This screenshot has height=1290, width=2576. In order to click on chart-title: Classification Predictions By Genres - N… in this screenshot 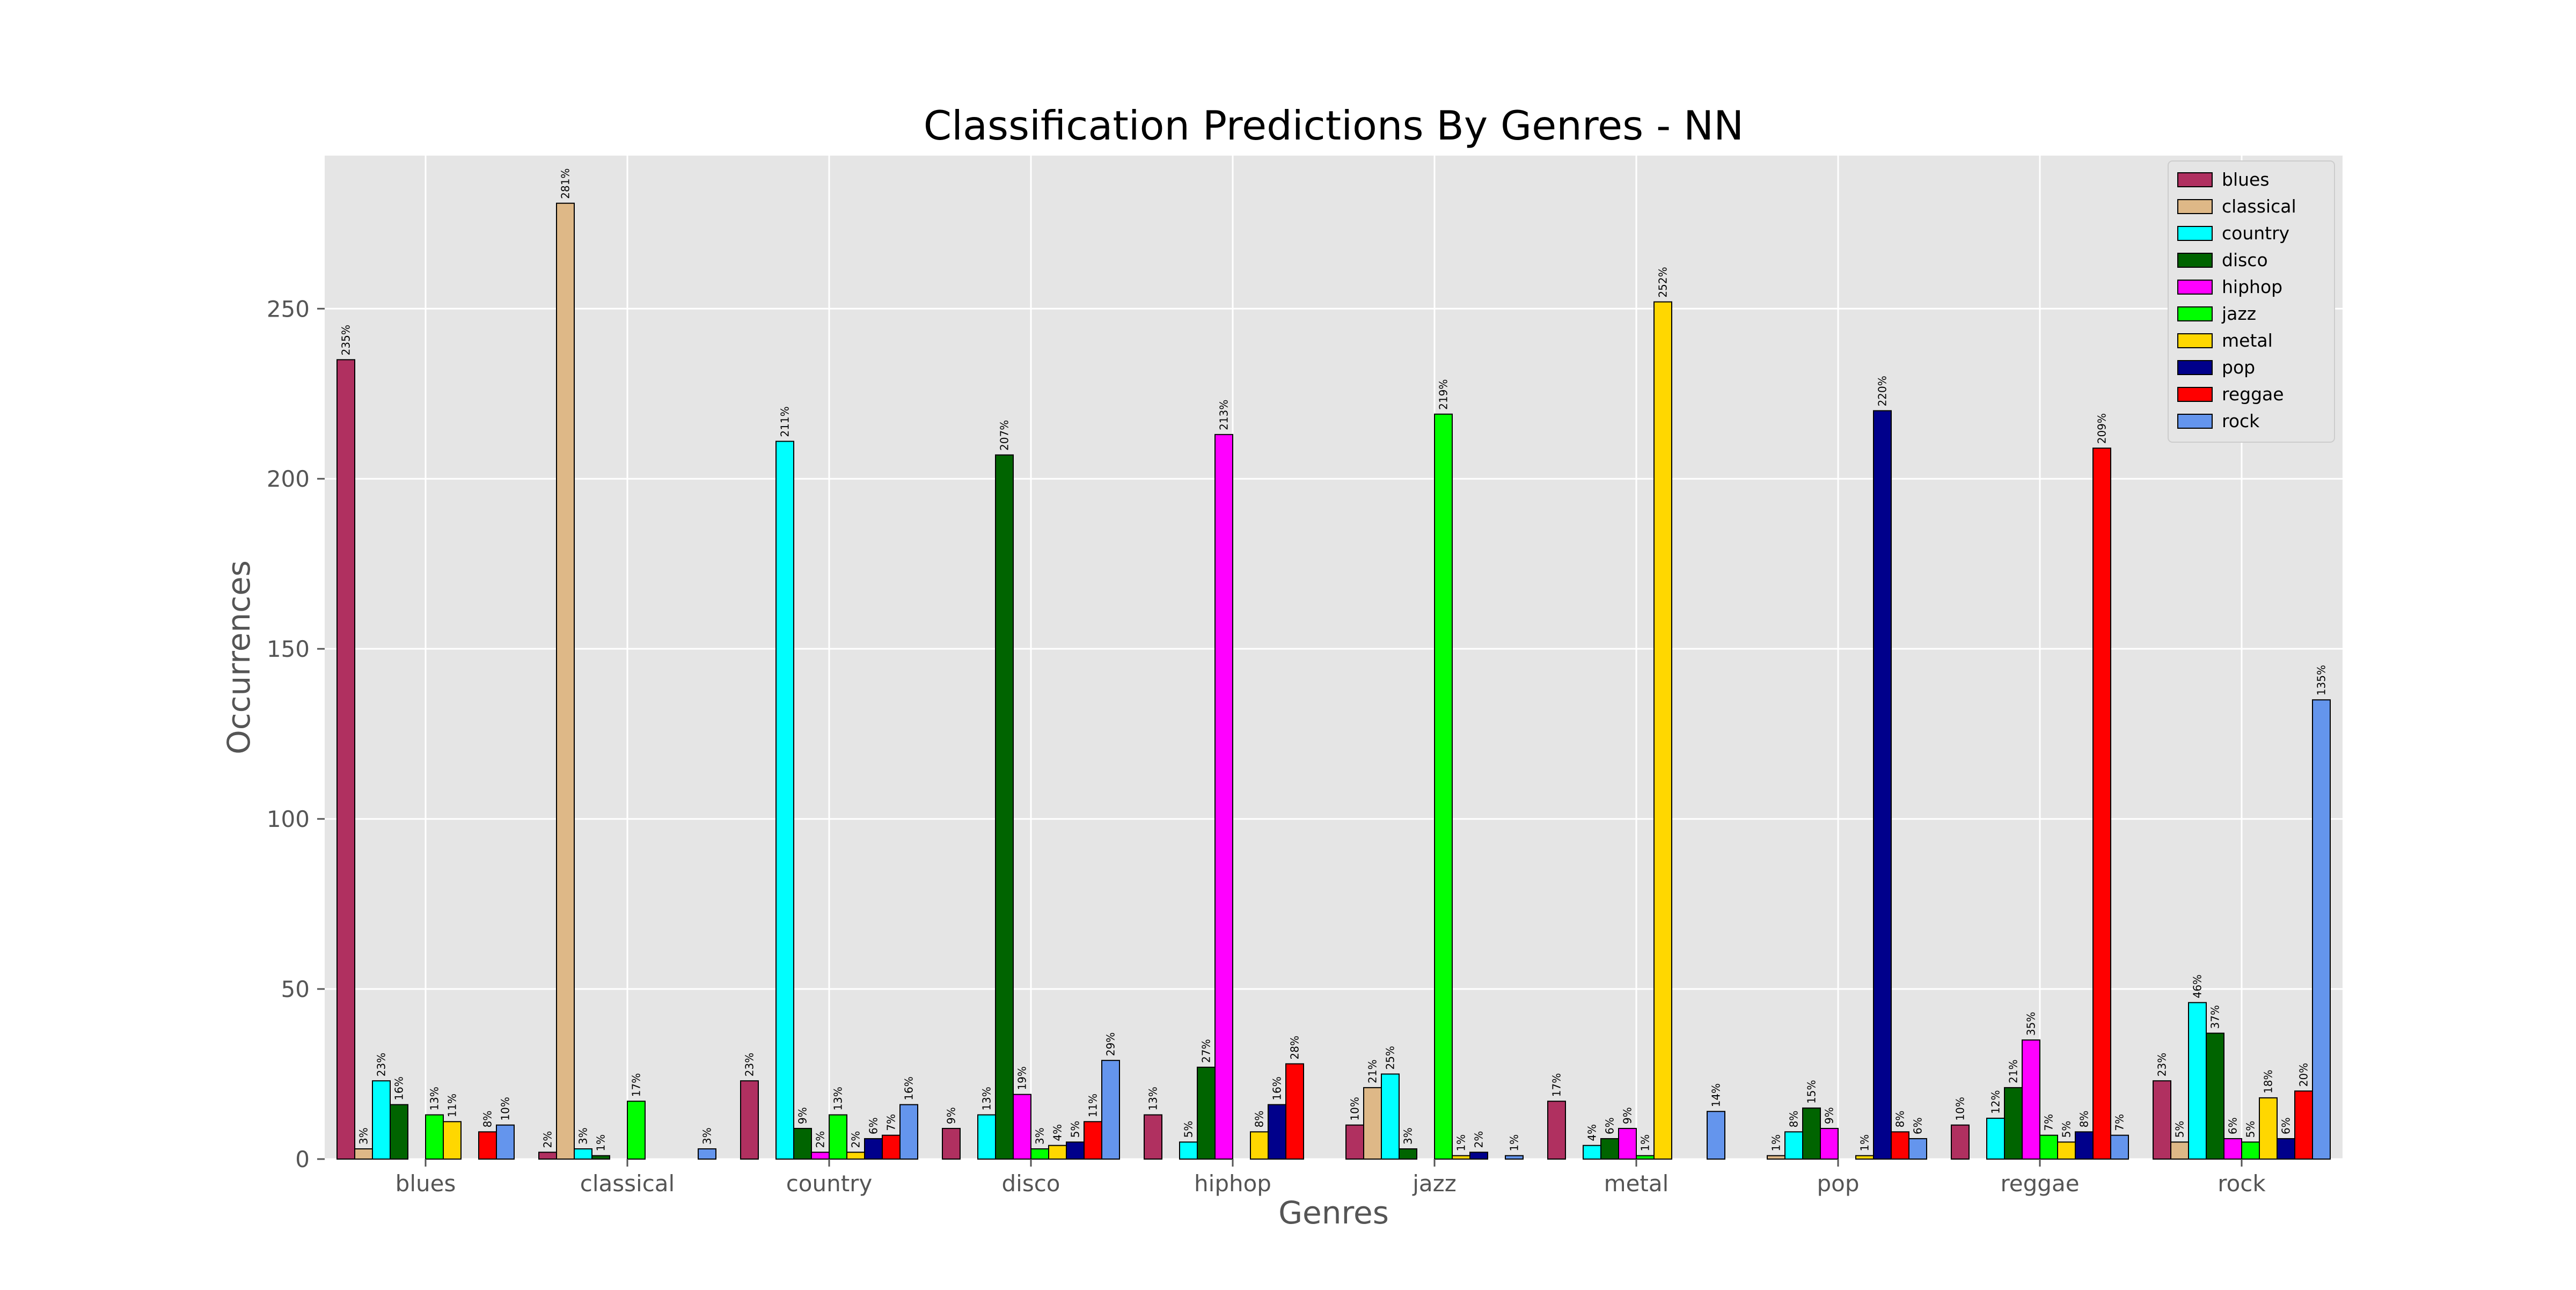, I will do `click(1334, 125)`.